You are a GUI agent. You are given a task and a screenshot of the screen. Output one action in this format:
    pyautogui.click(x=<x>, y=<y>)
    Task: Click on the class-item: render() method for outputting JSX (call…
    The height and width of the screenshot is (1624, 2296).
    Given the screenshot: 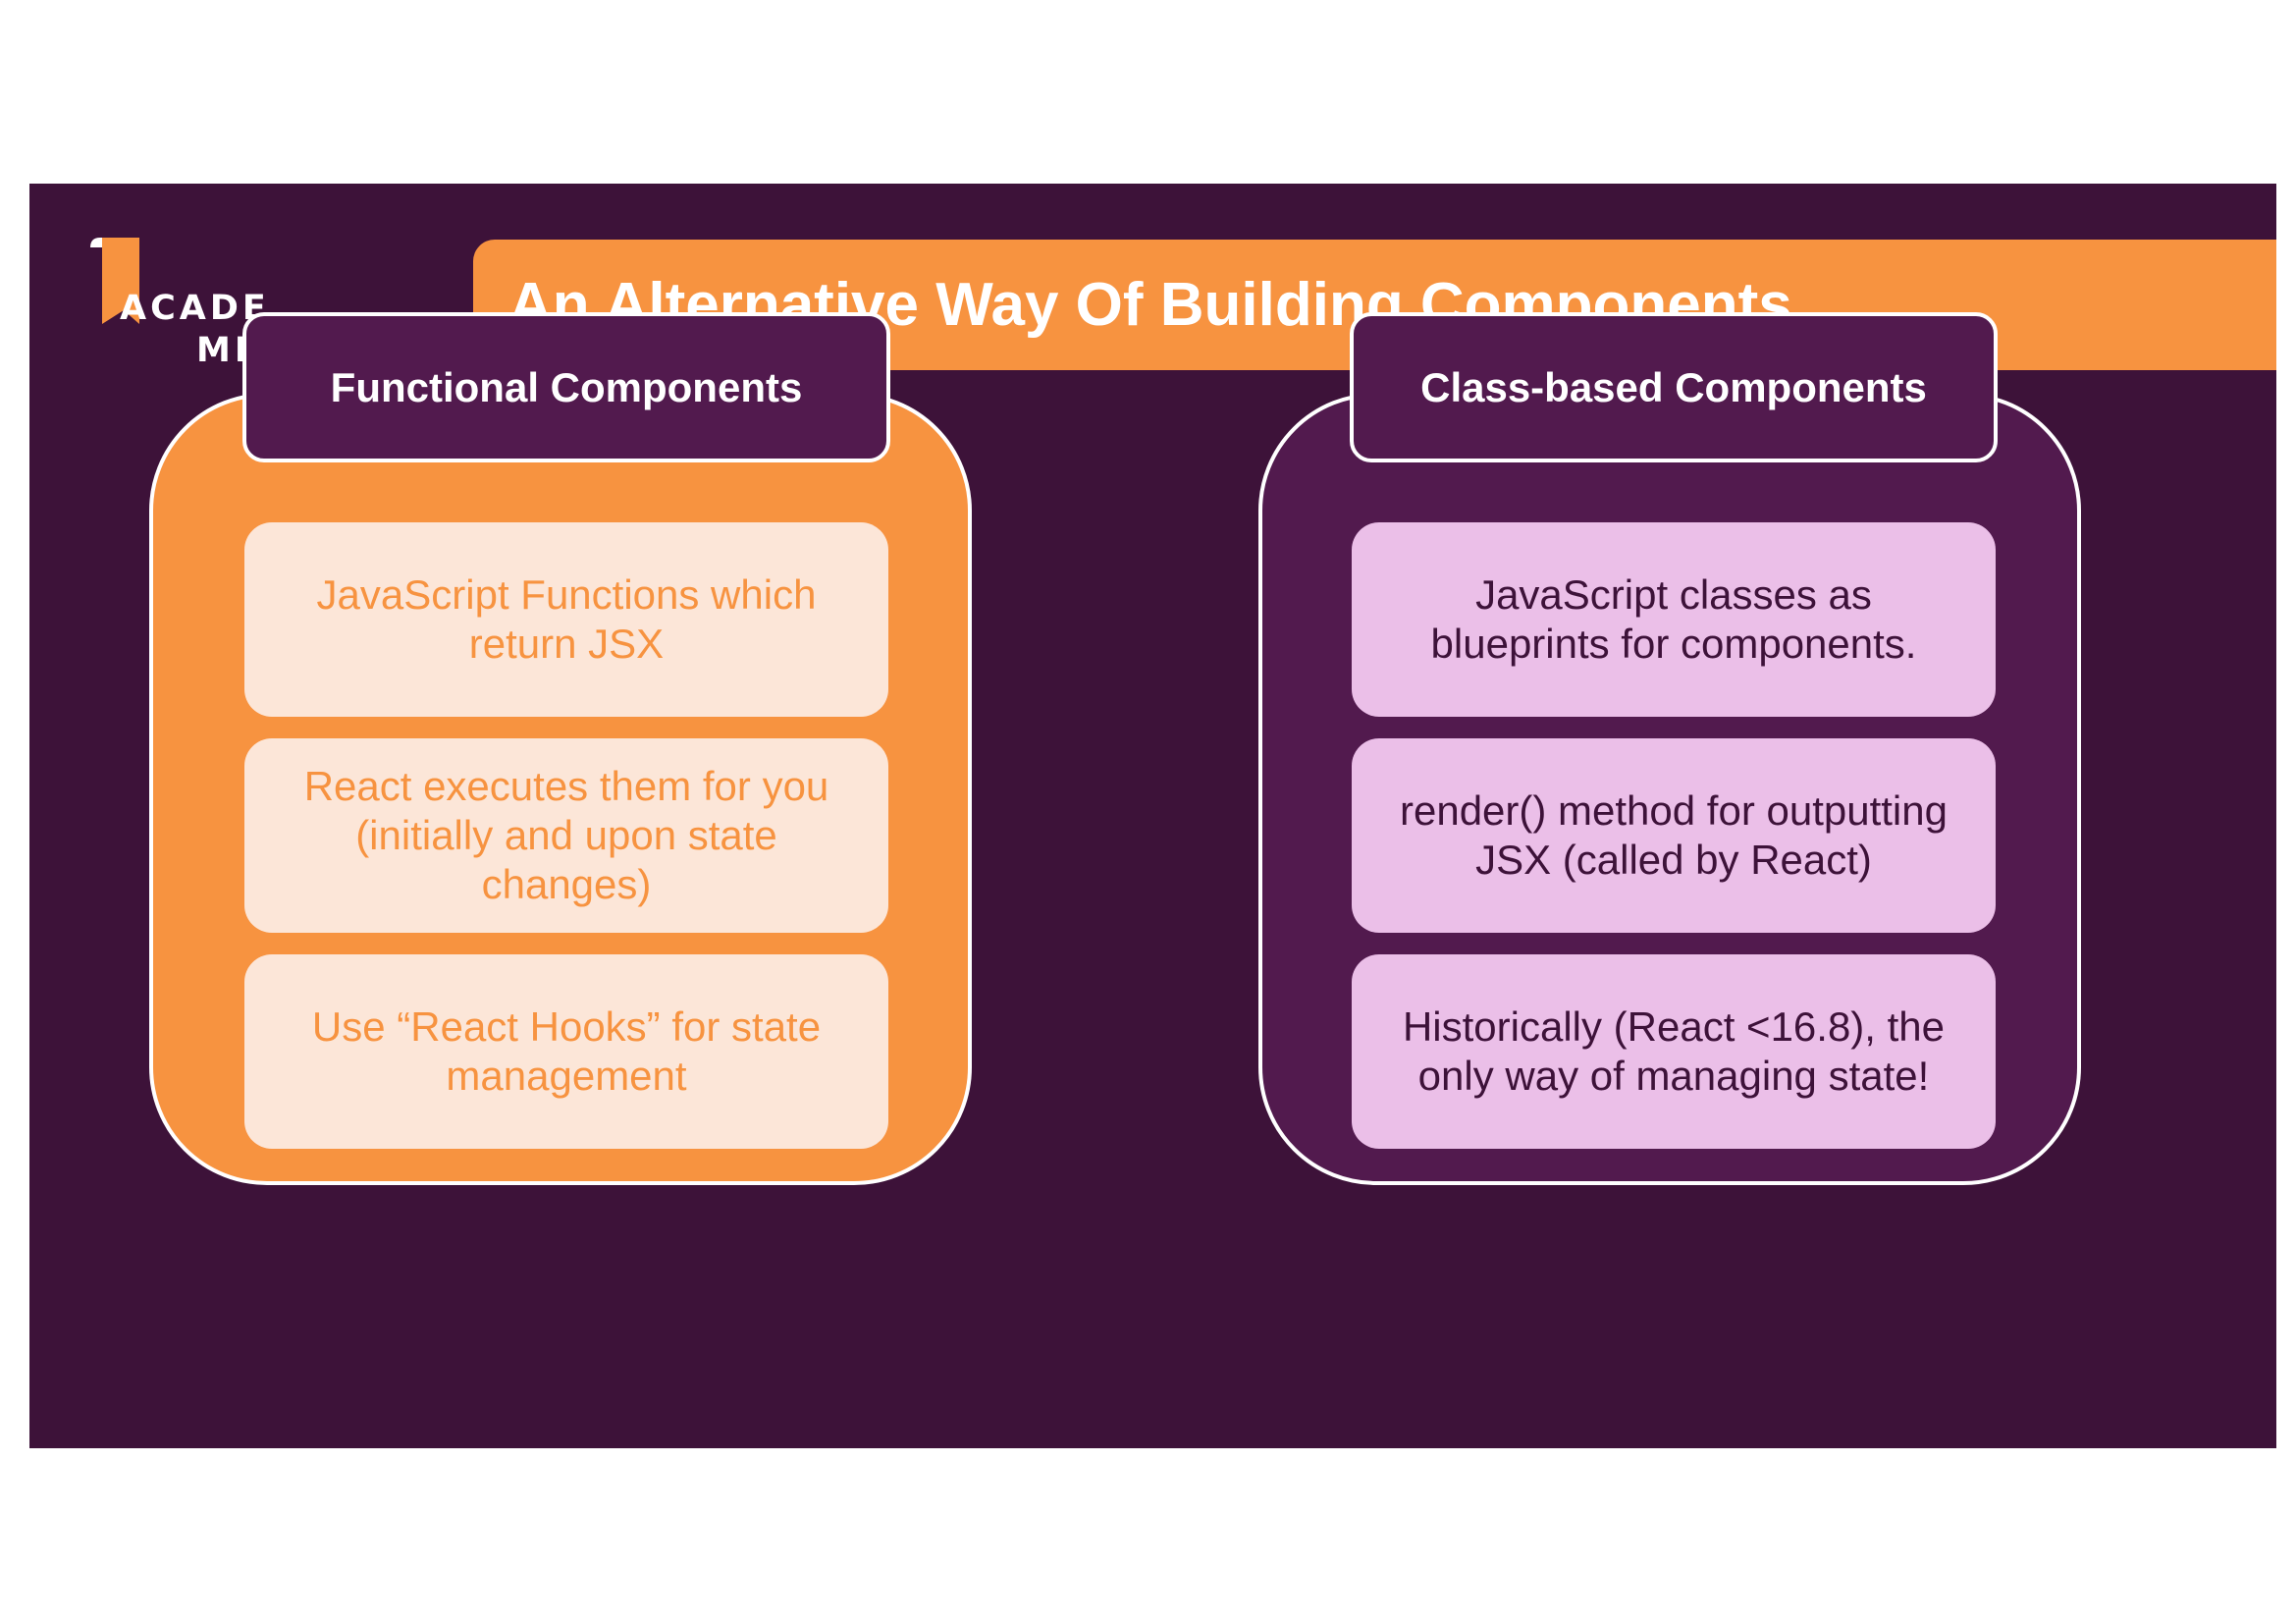 What is the action you would take?
    pyautogui.click(x=1674, y=835)
    